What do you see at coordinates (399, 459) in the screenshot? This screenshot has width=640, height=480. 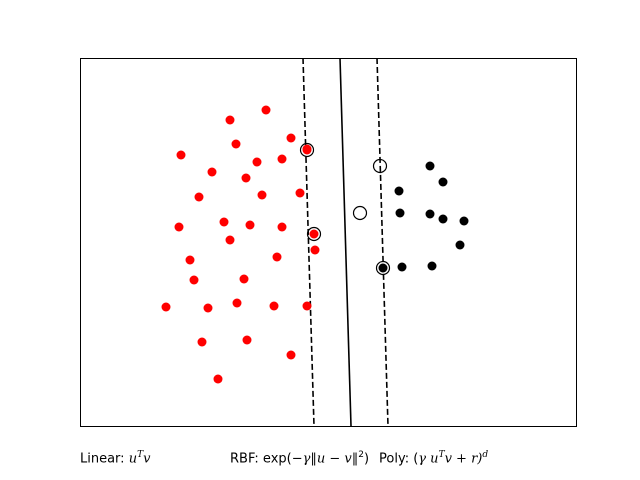 I see `caption-poly-label: Poly: (` at bounding box center [399, 459].